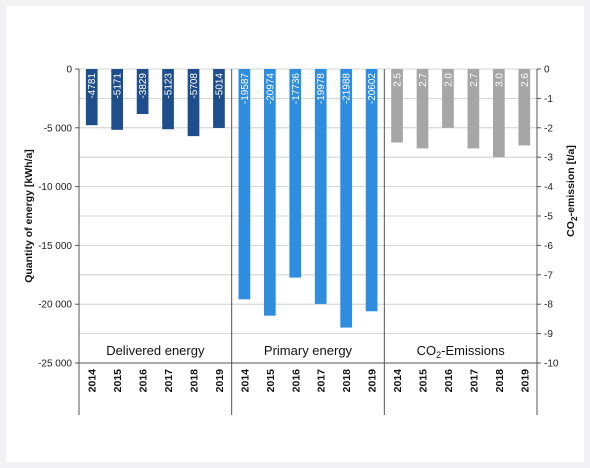  I want to click on y-left-tick-label: -15 000, so click(55, 246).